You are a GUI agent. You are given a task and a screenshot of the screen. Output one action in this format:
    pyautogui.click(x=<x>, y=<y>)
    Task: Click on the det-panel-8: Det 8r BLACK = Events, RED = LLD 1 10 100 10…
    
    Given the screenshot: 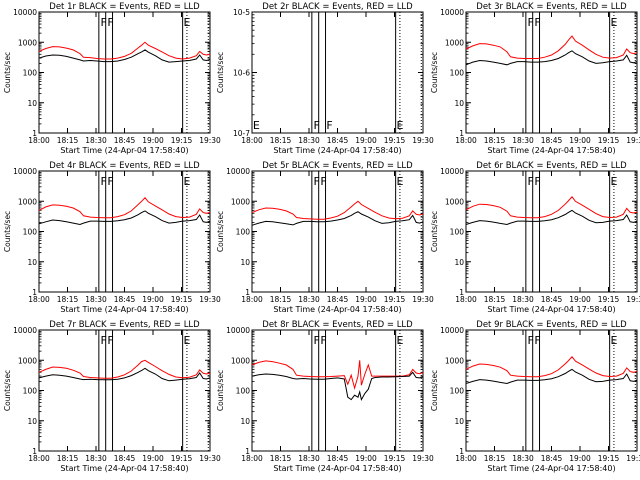 What is the action you would take?
    pyautogui.click(x=325, y=396)
    